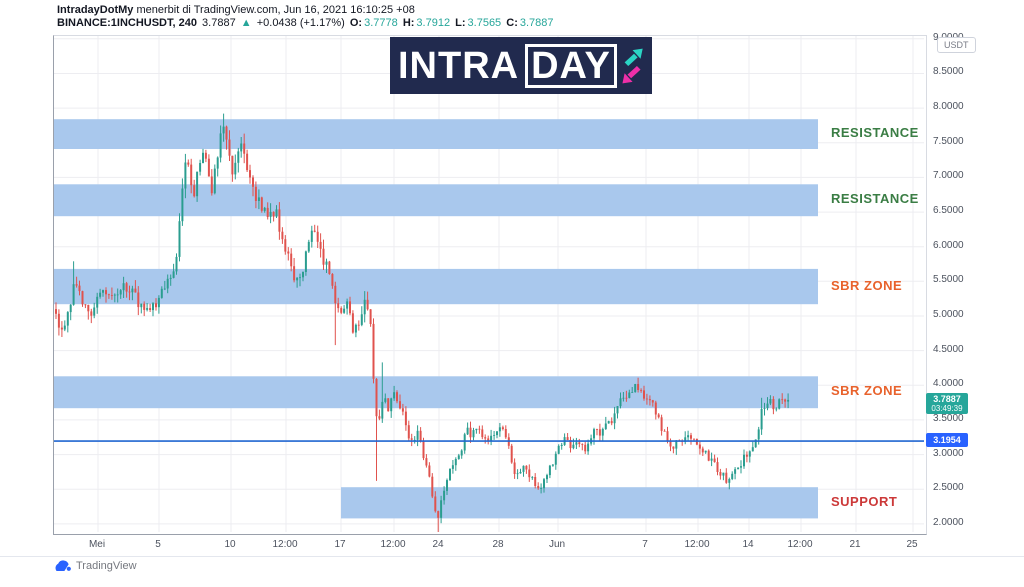 Image resolution: width=1024 pixels, height=587 pixels. I want to click on high-value: 3.7912, so click(433, 23).